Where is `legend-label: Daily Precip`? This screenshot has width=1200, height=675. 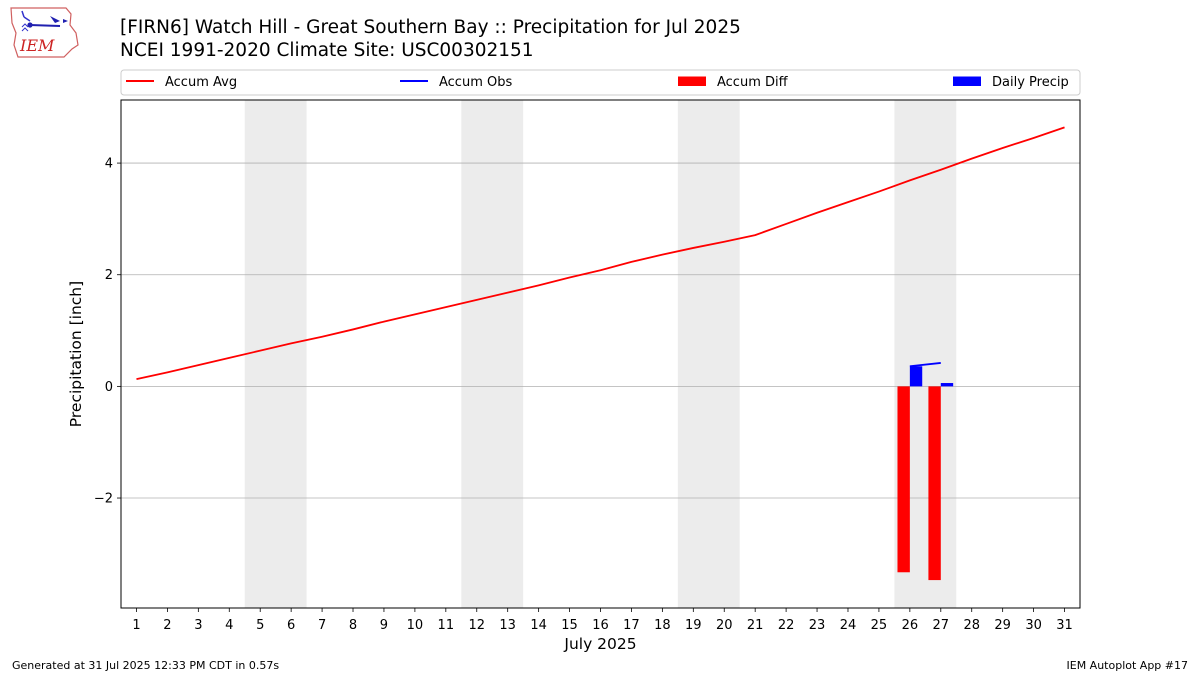
legend-label: Daily Precip is located at coordinates (1030, 82).